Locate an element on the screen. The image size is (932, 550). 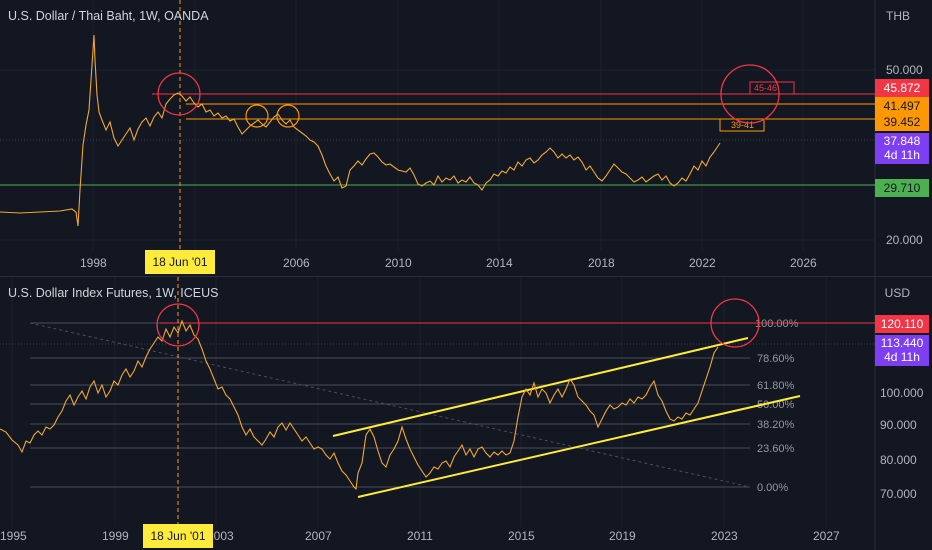
time-tick: 2019 is located at coordinates (622, 536).